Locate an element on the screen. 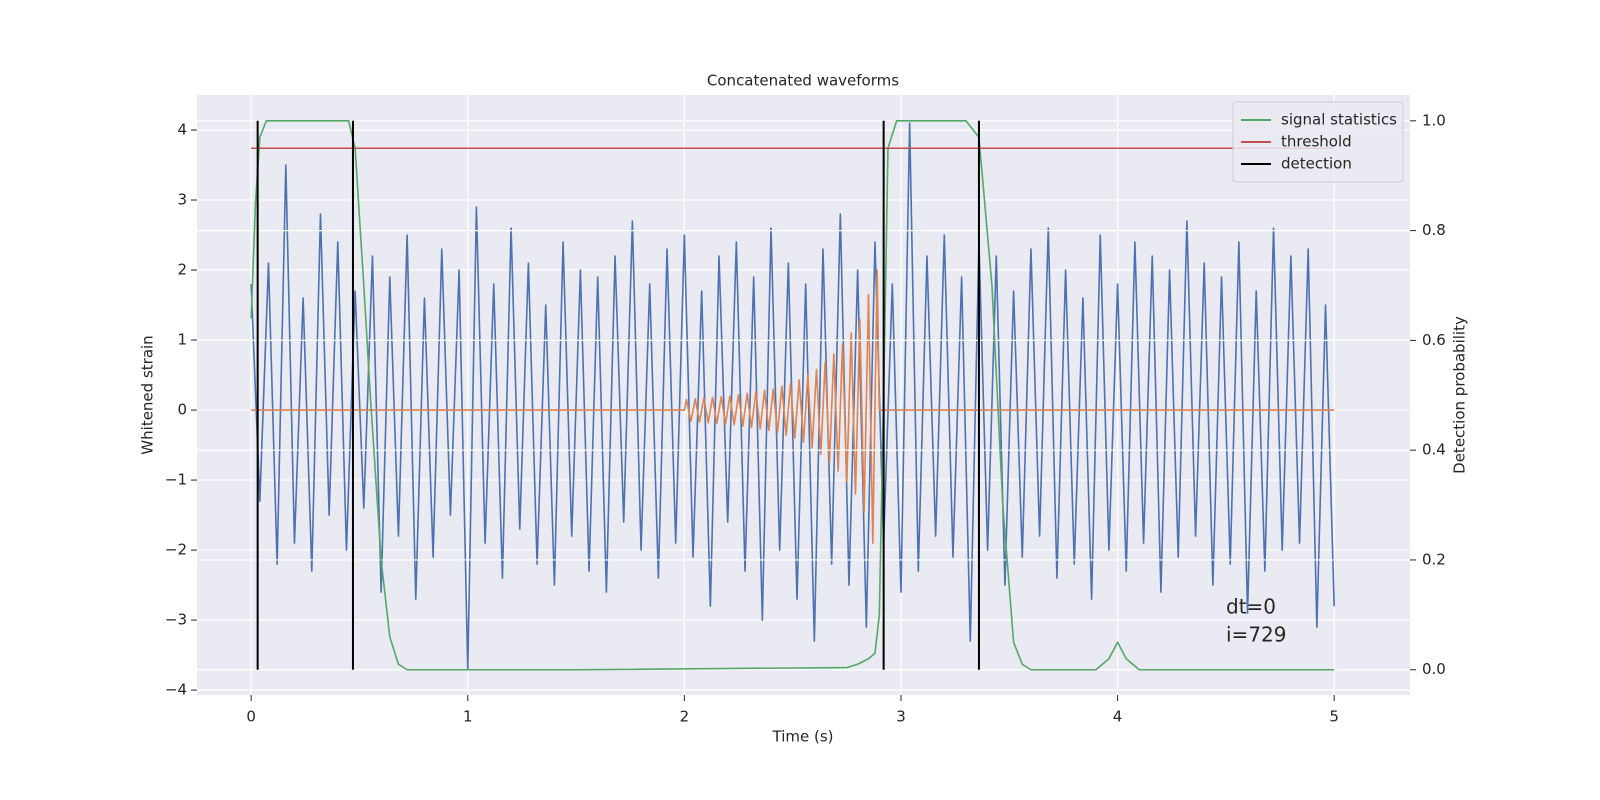 Image resolution: width=1600 pixels, height=800 pixels. annotation: dt=0 is located at coordinates (1251, 607).